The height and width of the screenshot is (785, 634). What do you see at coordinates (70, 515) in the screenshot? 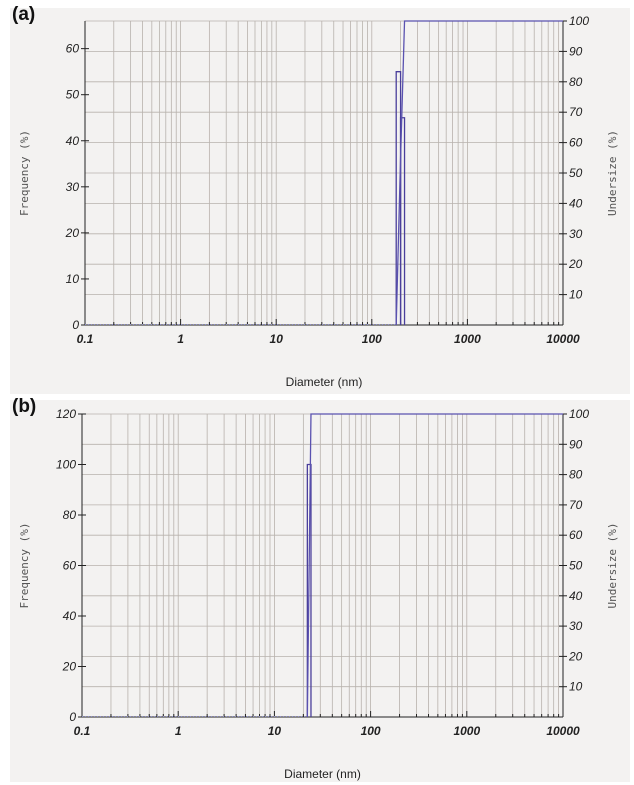
I see `y-left-tick-label: 80` at bounding box center [70, 515].